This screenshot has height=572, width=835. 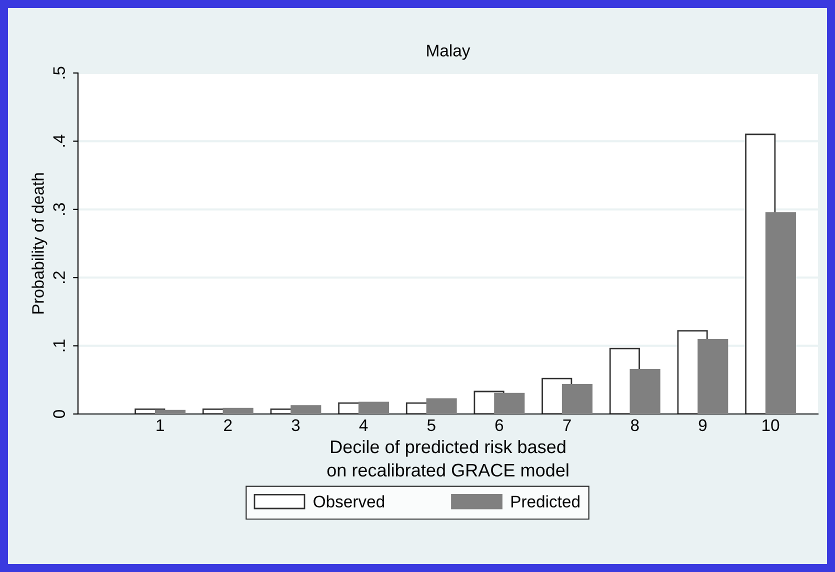 What do you see at coordinates (702, 425) in the screenshot?
I see `x-tick-label: 9` at bounding box center [702, 425].